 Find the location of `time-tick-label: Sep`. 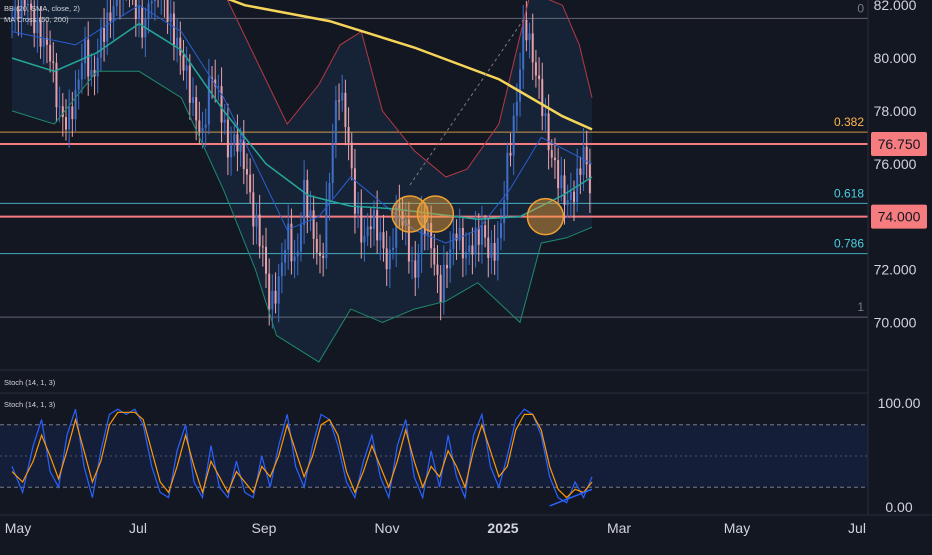

time-tick-label: Sep is located at coordinates (264, 528).